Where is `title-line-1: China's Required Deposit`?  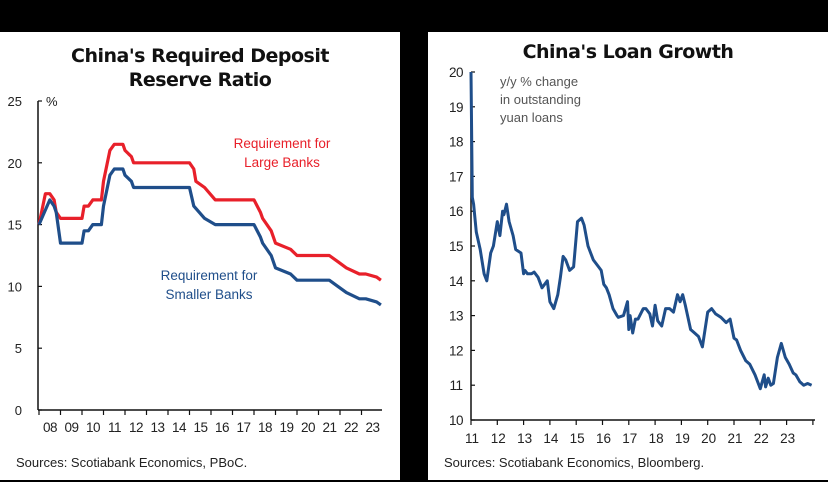 title-line-1: China's Required Deposit is located at coordinates (200, 56).